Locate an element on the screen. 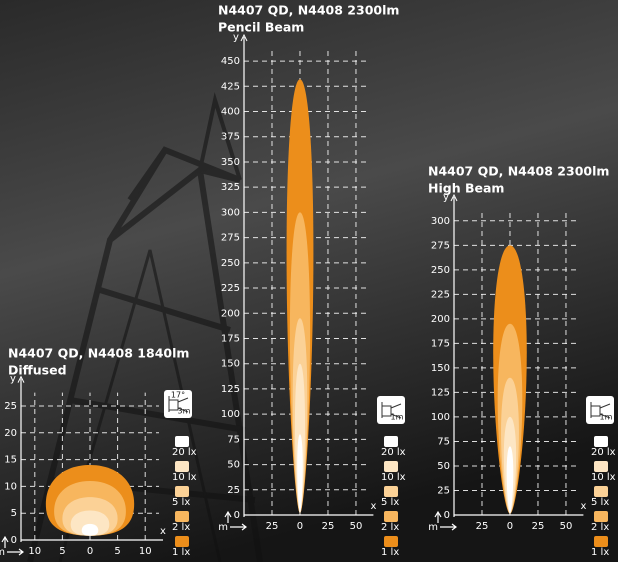  icon-label: 17° is located at coordinates (178, 395).